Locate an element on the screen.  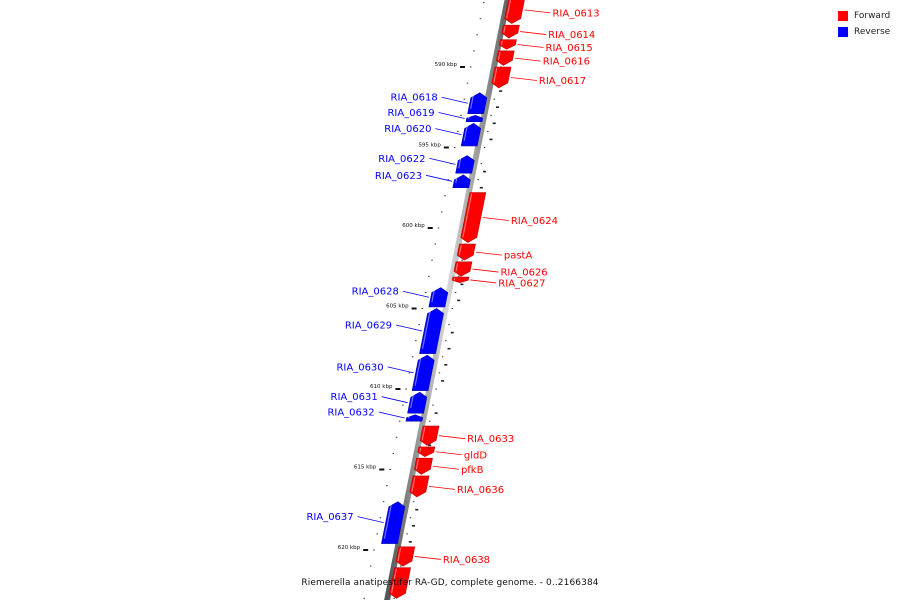
gene-label: RIA_0633 is located at coordinates (490, 439).